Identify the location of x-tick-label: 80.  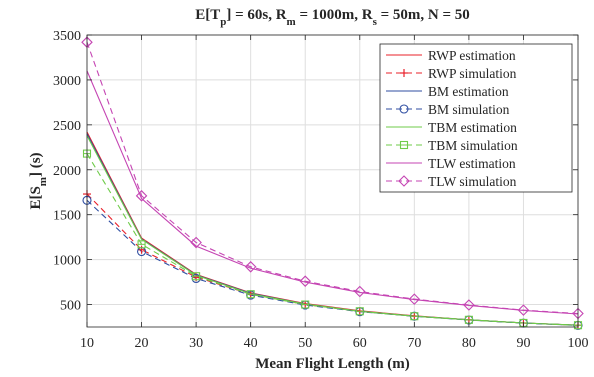
(469, 343).